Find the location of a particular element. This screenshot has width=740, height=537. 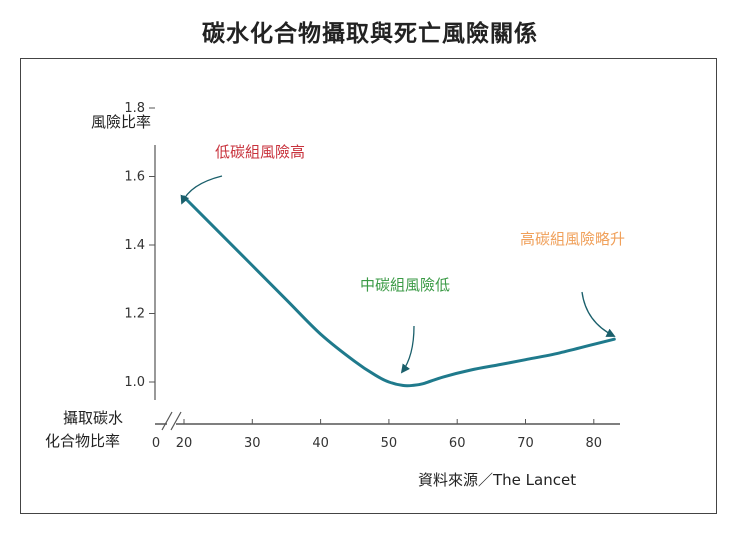

y-axis-label: 風險比率 is located at coordinates (121, 122).